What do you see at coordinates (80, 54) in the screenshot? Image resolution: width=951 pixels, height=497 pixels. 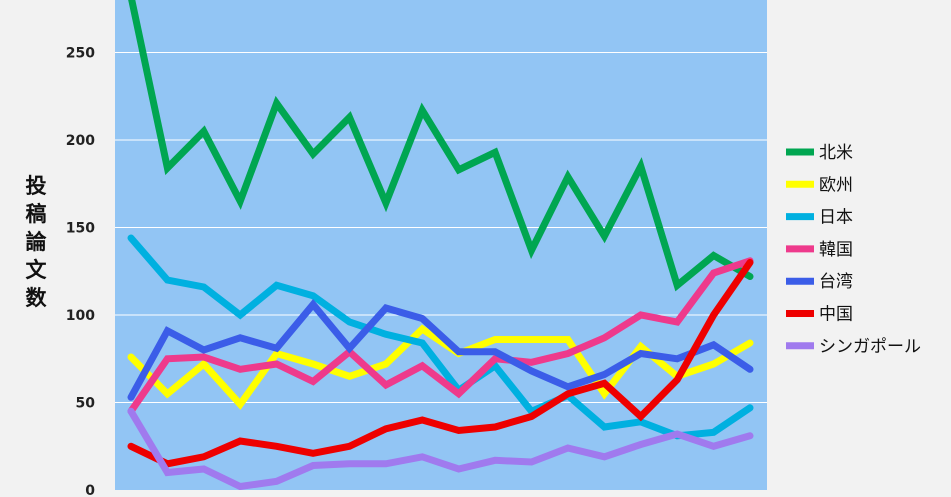 I see `y-tick-label: 250` at bounding box center [80, 54].